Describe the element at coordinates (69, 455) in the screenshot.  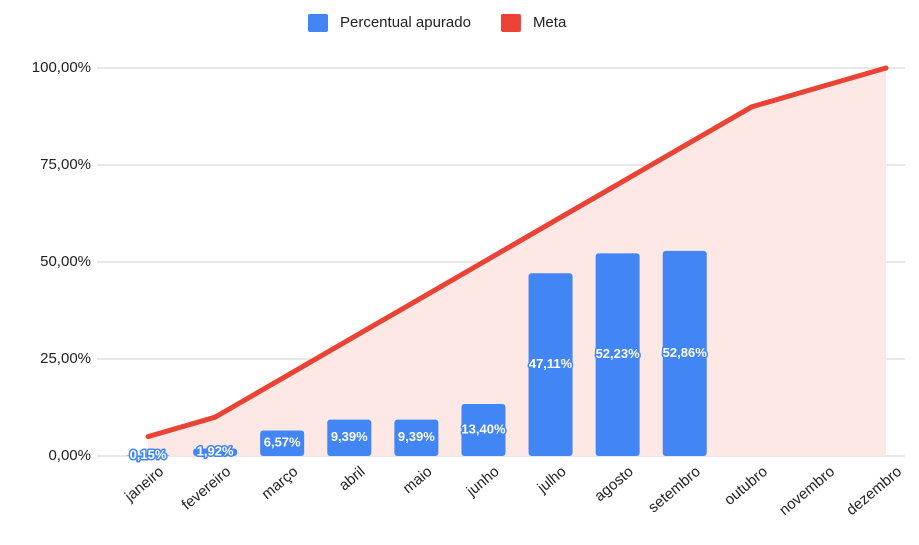
I see `y-tick-label: 0,00%` at that location.